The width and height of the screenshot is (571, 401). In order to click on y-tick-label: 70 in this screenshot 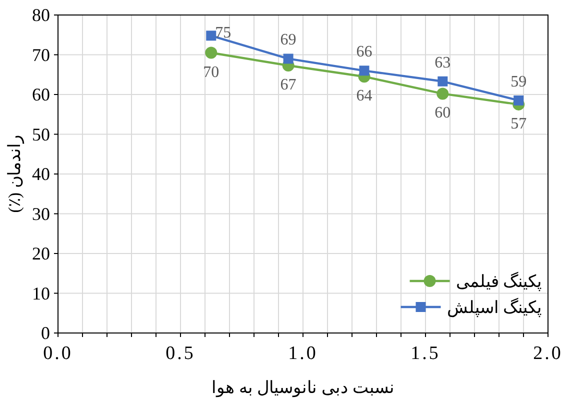, I will do `click(41, 54)`.